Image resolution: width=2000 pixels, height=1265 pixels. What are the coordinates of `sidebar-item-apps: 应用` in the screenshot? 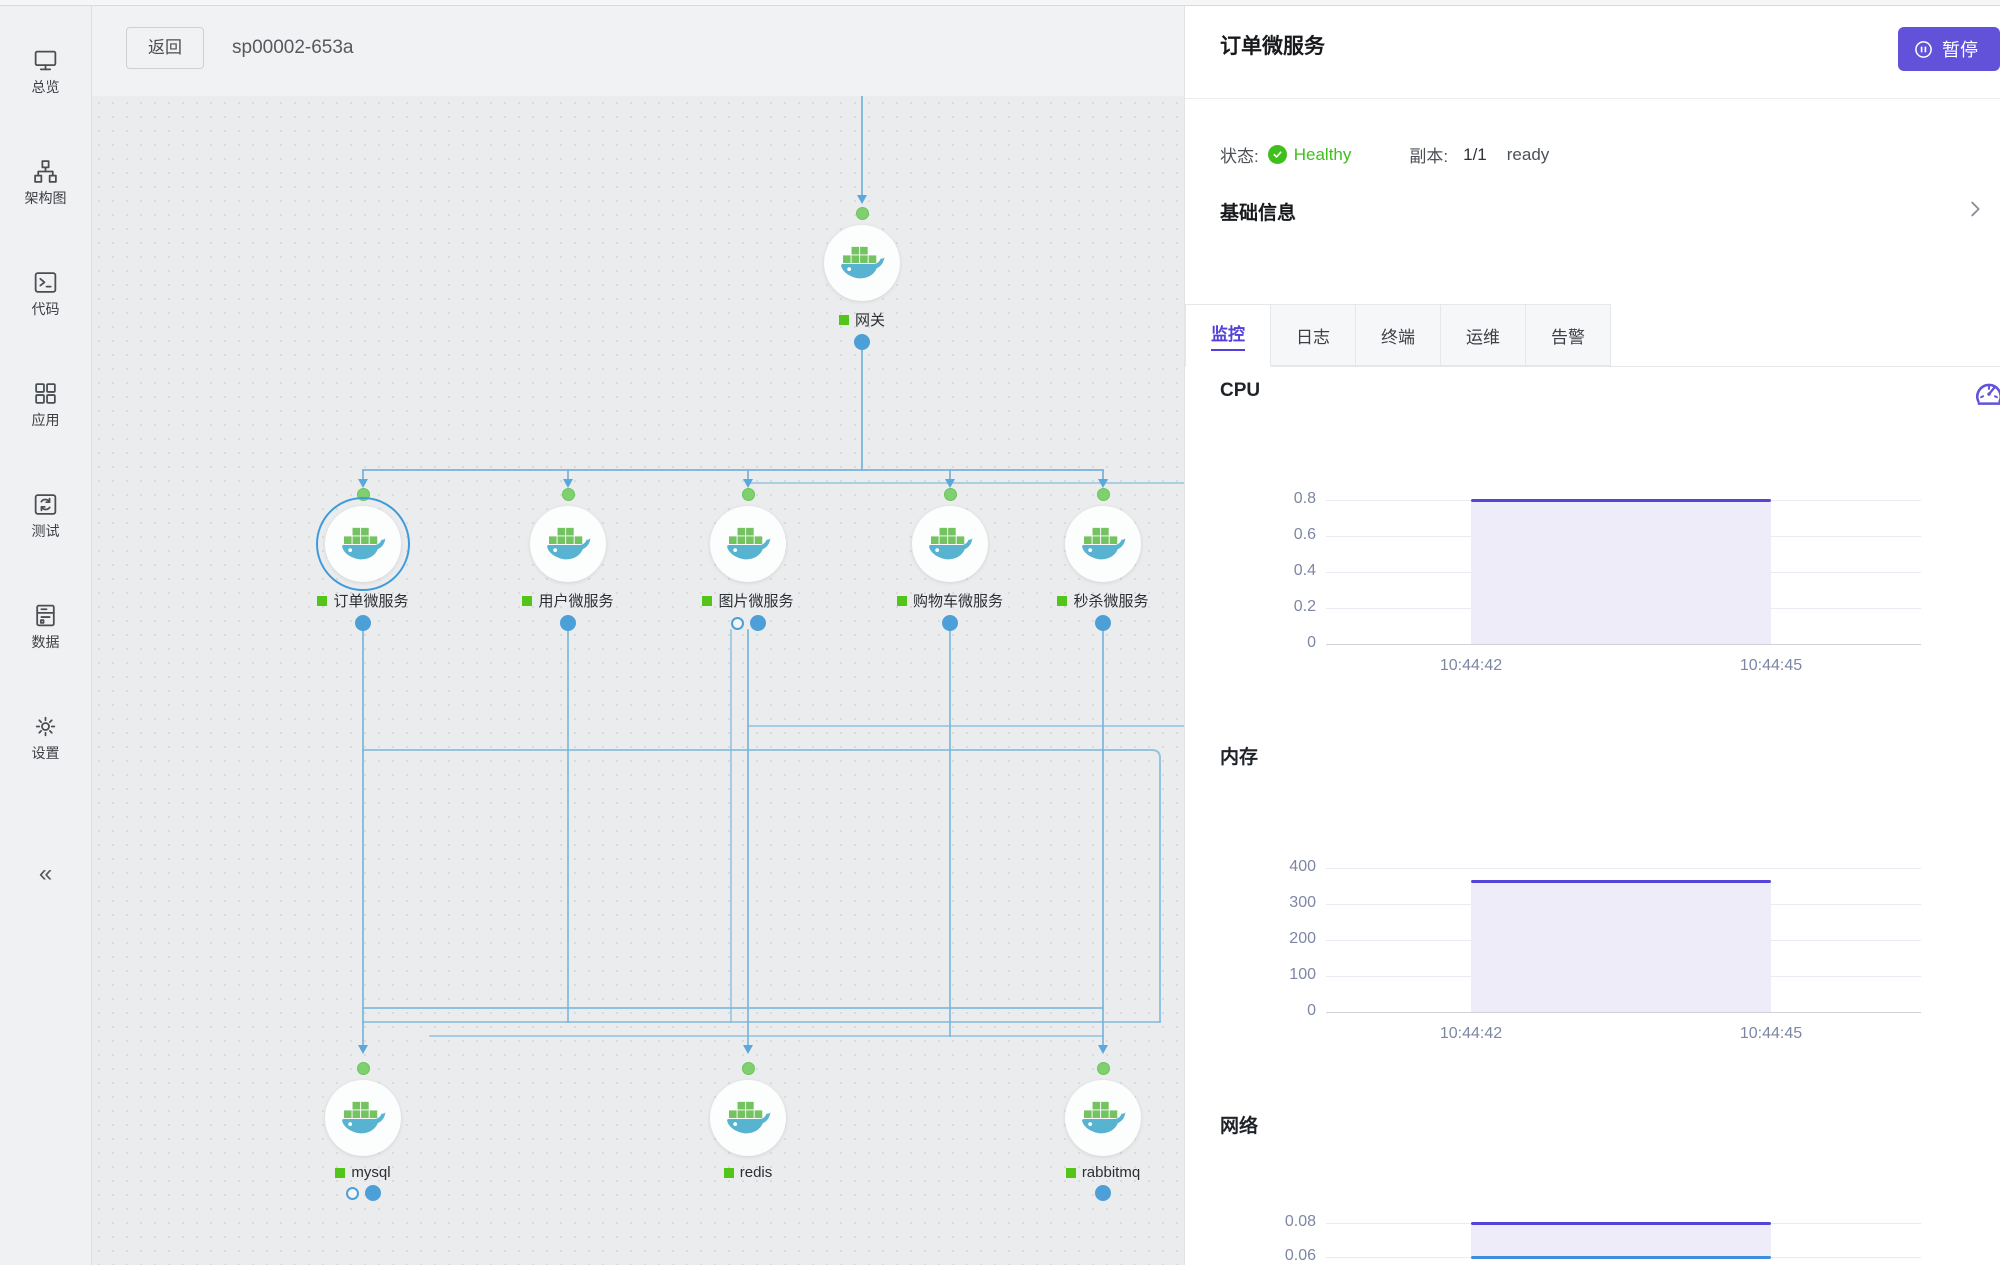 It's located at (46, 405).